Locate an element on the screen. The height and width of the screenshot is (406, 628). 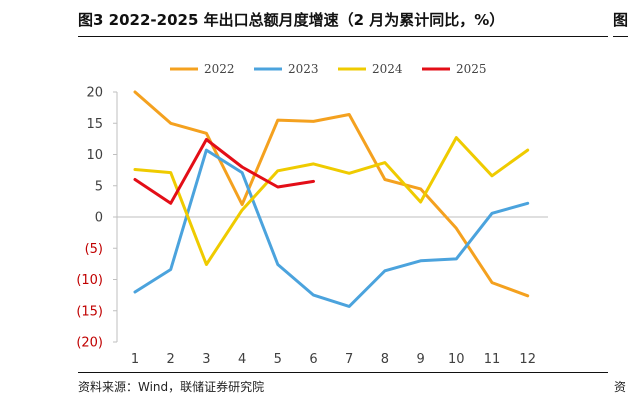
legend-label-2022: 2022 is located at coordinates (219, 69).